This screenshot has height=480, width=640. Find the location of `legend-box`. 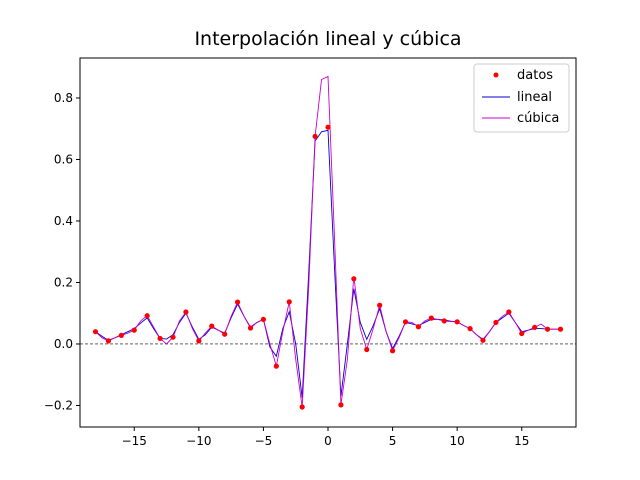

legend-box is located at coordinates (521, 98).